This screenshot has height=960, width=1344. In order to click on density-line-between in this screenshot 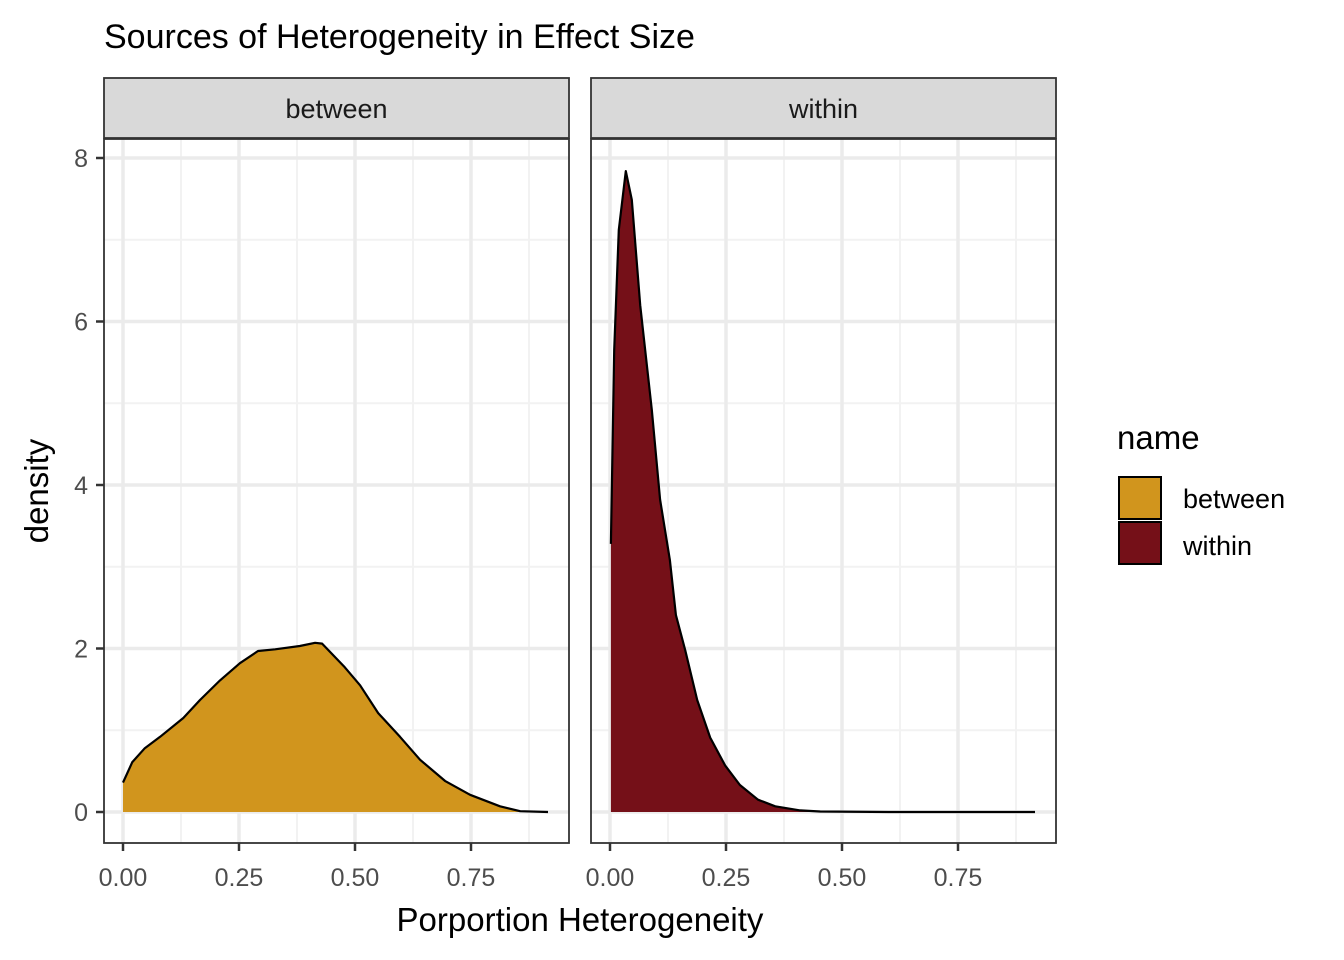, I will do `click(335, 727)`.